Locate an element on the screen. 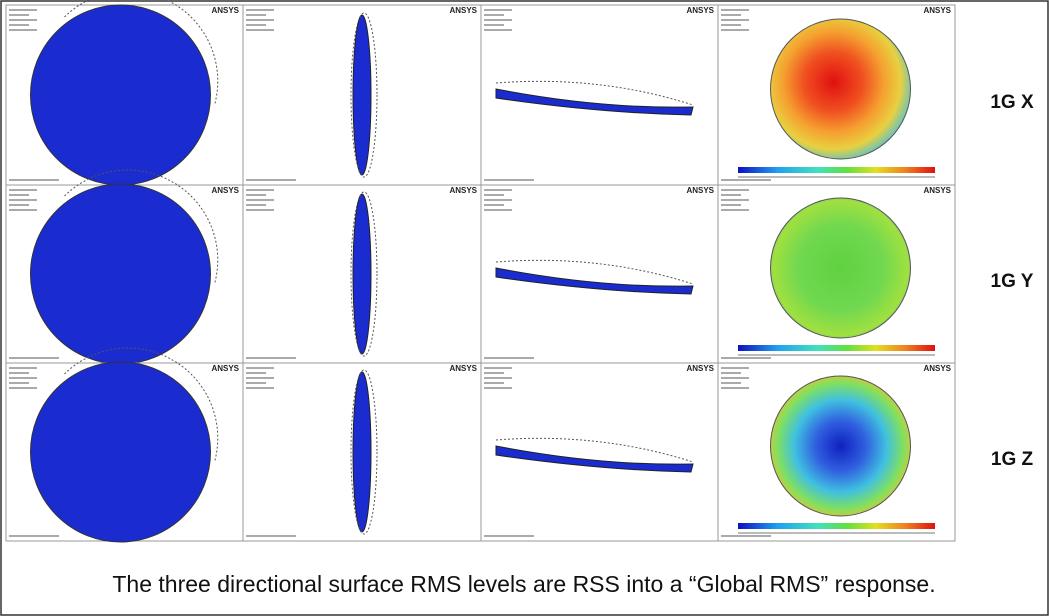  row-label: 1G X is located at coordinates (1012, 102).